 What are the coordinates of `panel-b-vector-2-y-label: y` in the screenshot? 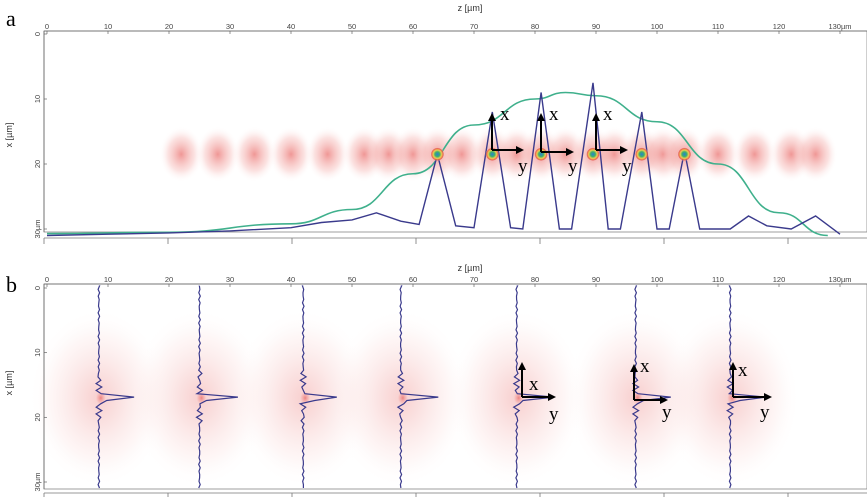 It's located at (667, 412).